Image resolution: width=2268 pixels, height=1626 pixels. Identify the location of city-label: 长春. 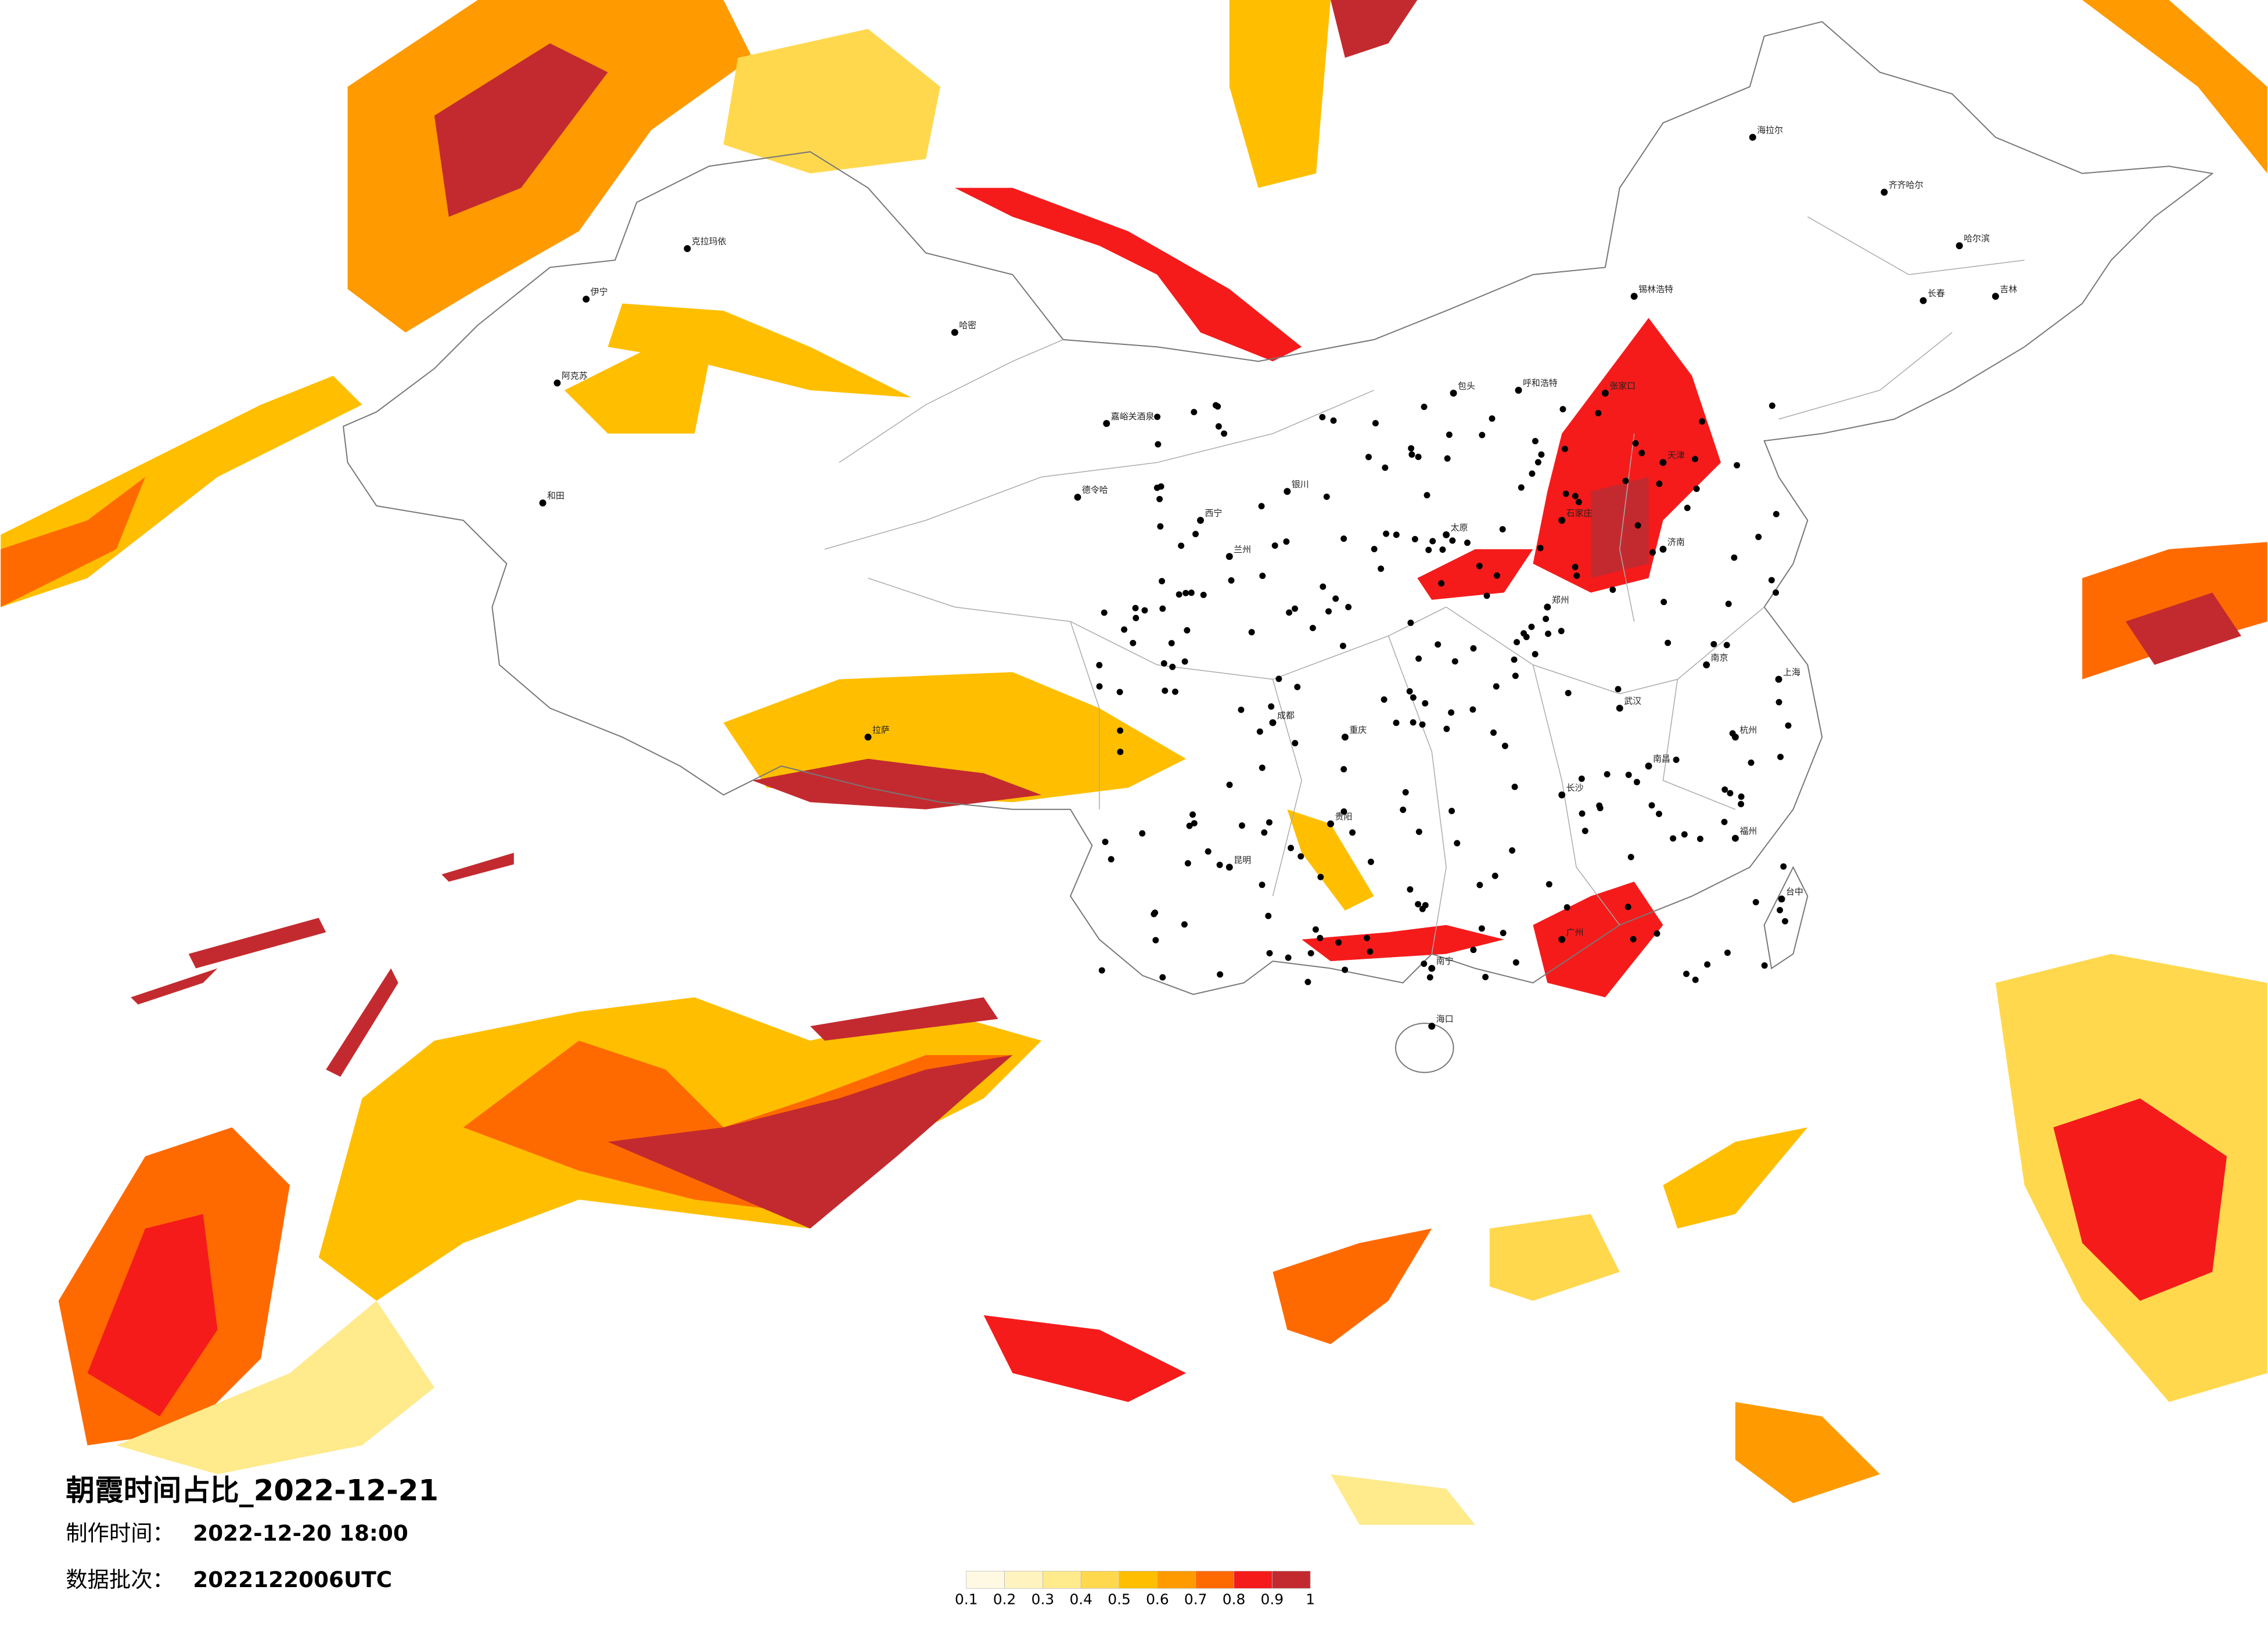
(1936, 293).